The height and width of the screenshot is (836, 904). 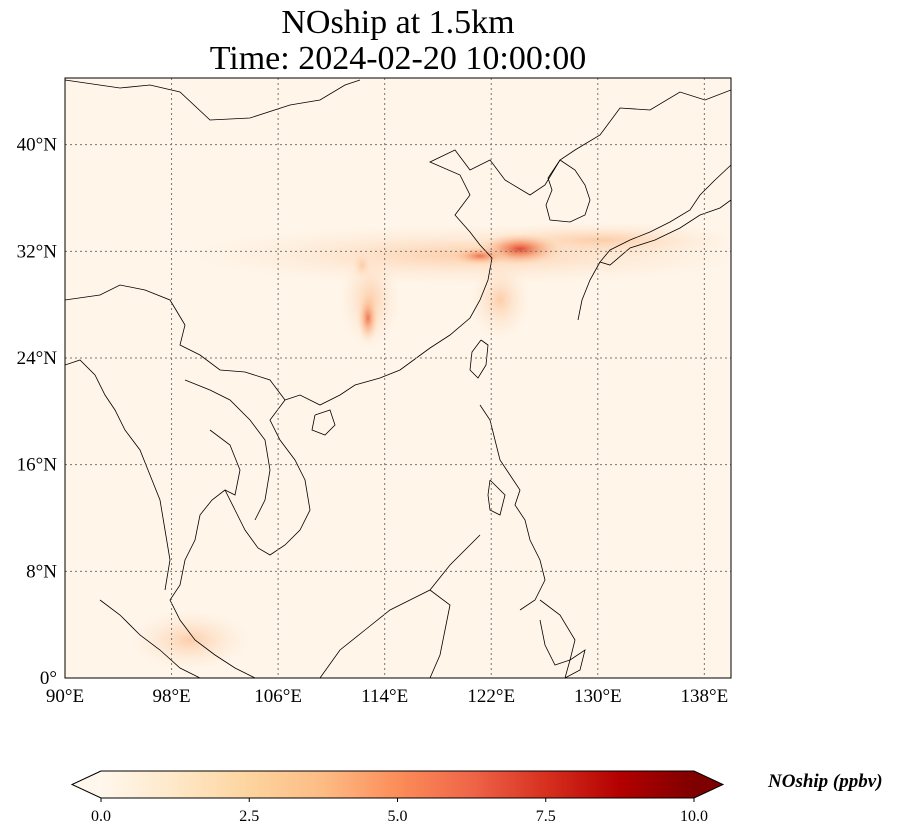 I want to click on hotspot-inland-north, so click(x=362, y=265).